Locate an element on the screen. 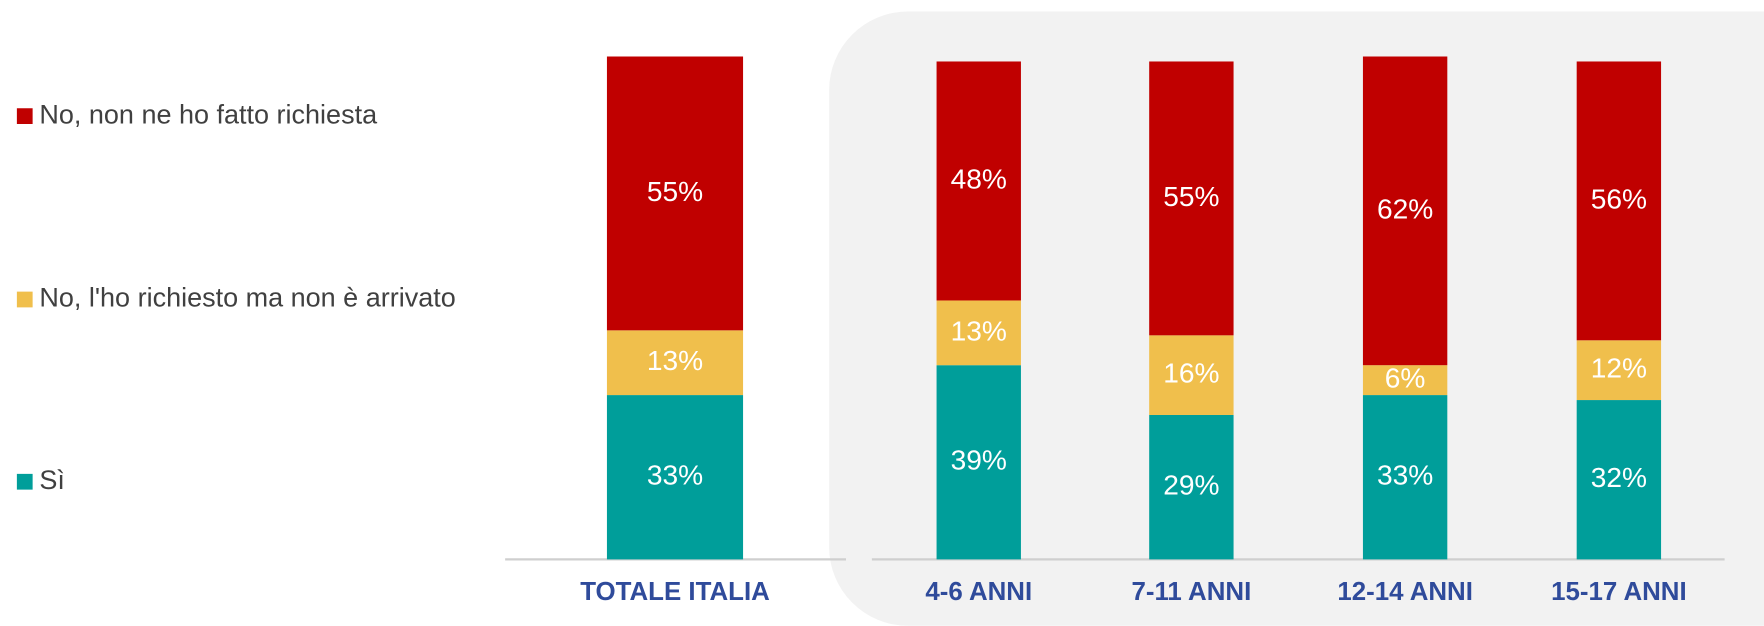  data-label: 32% is located at coordinates (1619, 477).